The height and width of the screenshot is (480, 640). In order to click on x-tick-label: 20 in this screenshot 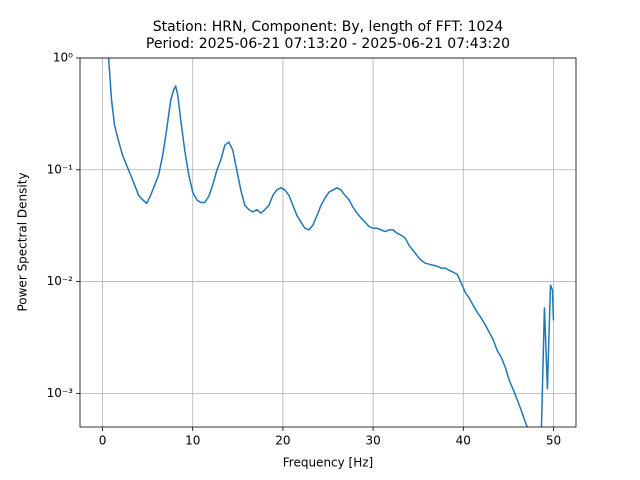, I will do `click(282, 441)`.